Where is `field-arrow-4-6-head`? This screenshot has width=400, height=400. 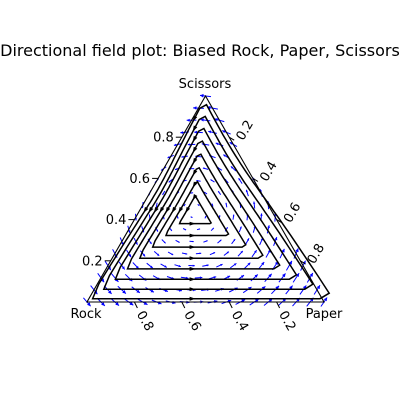
field-arrow-4-6-head is located at coordinates (200, 253).